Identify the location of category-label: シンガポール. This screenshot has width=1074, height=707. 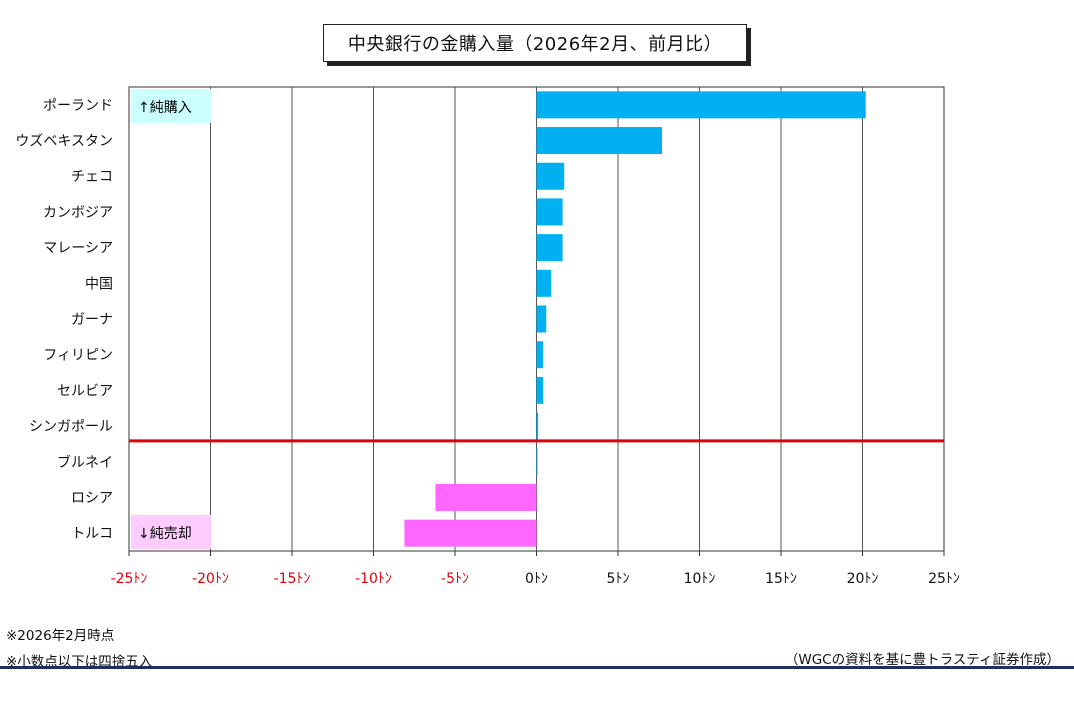
(71, 427).